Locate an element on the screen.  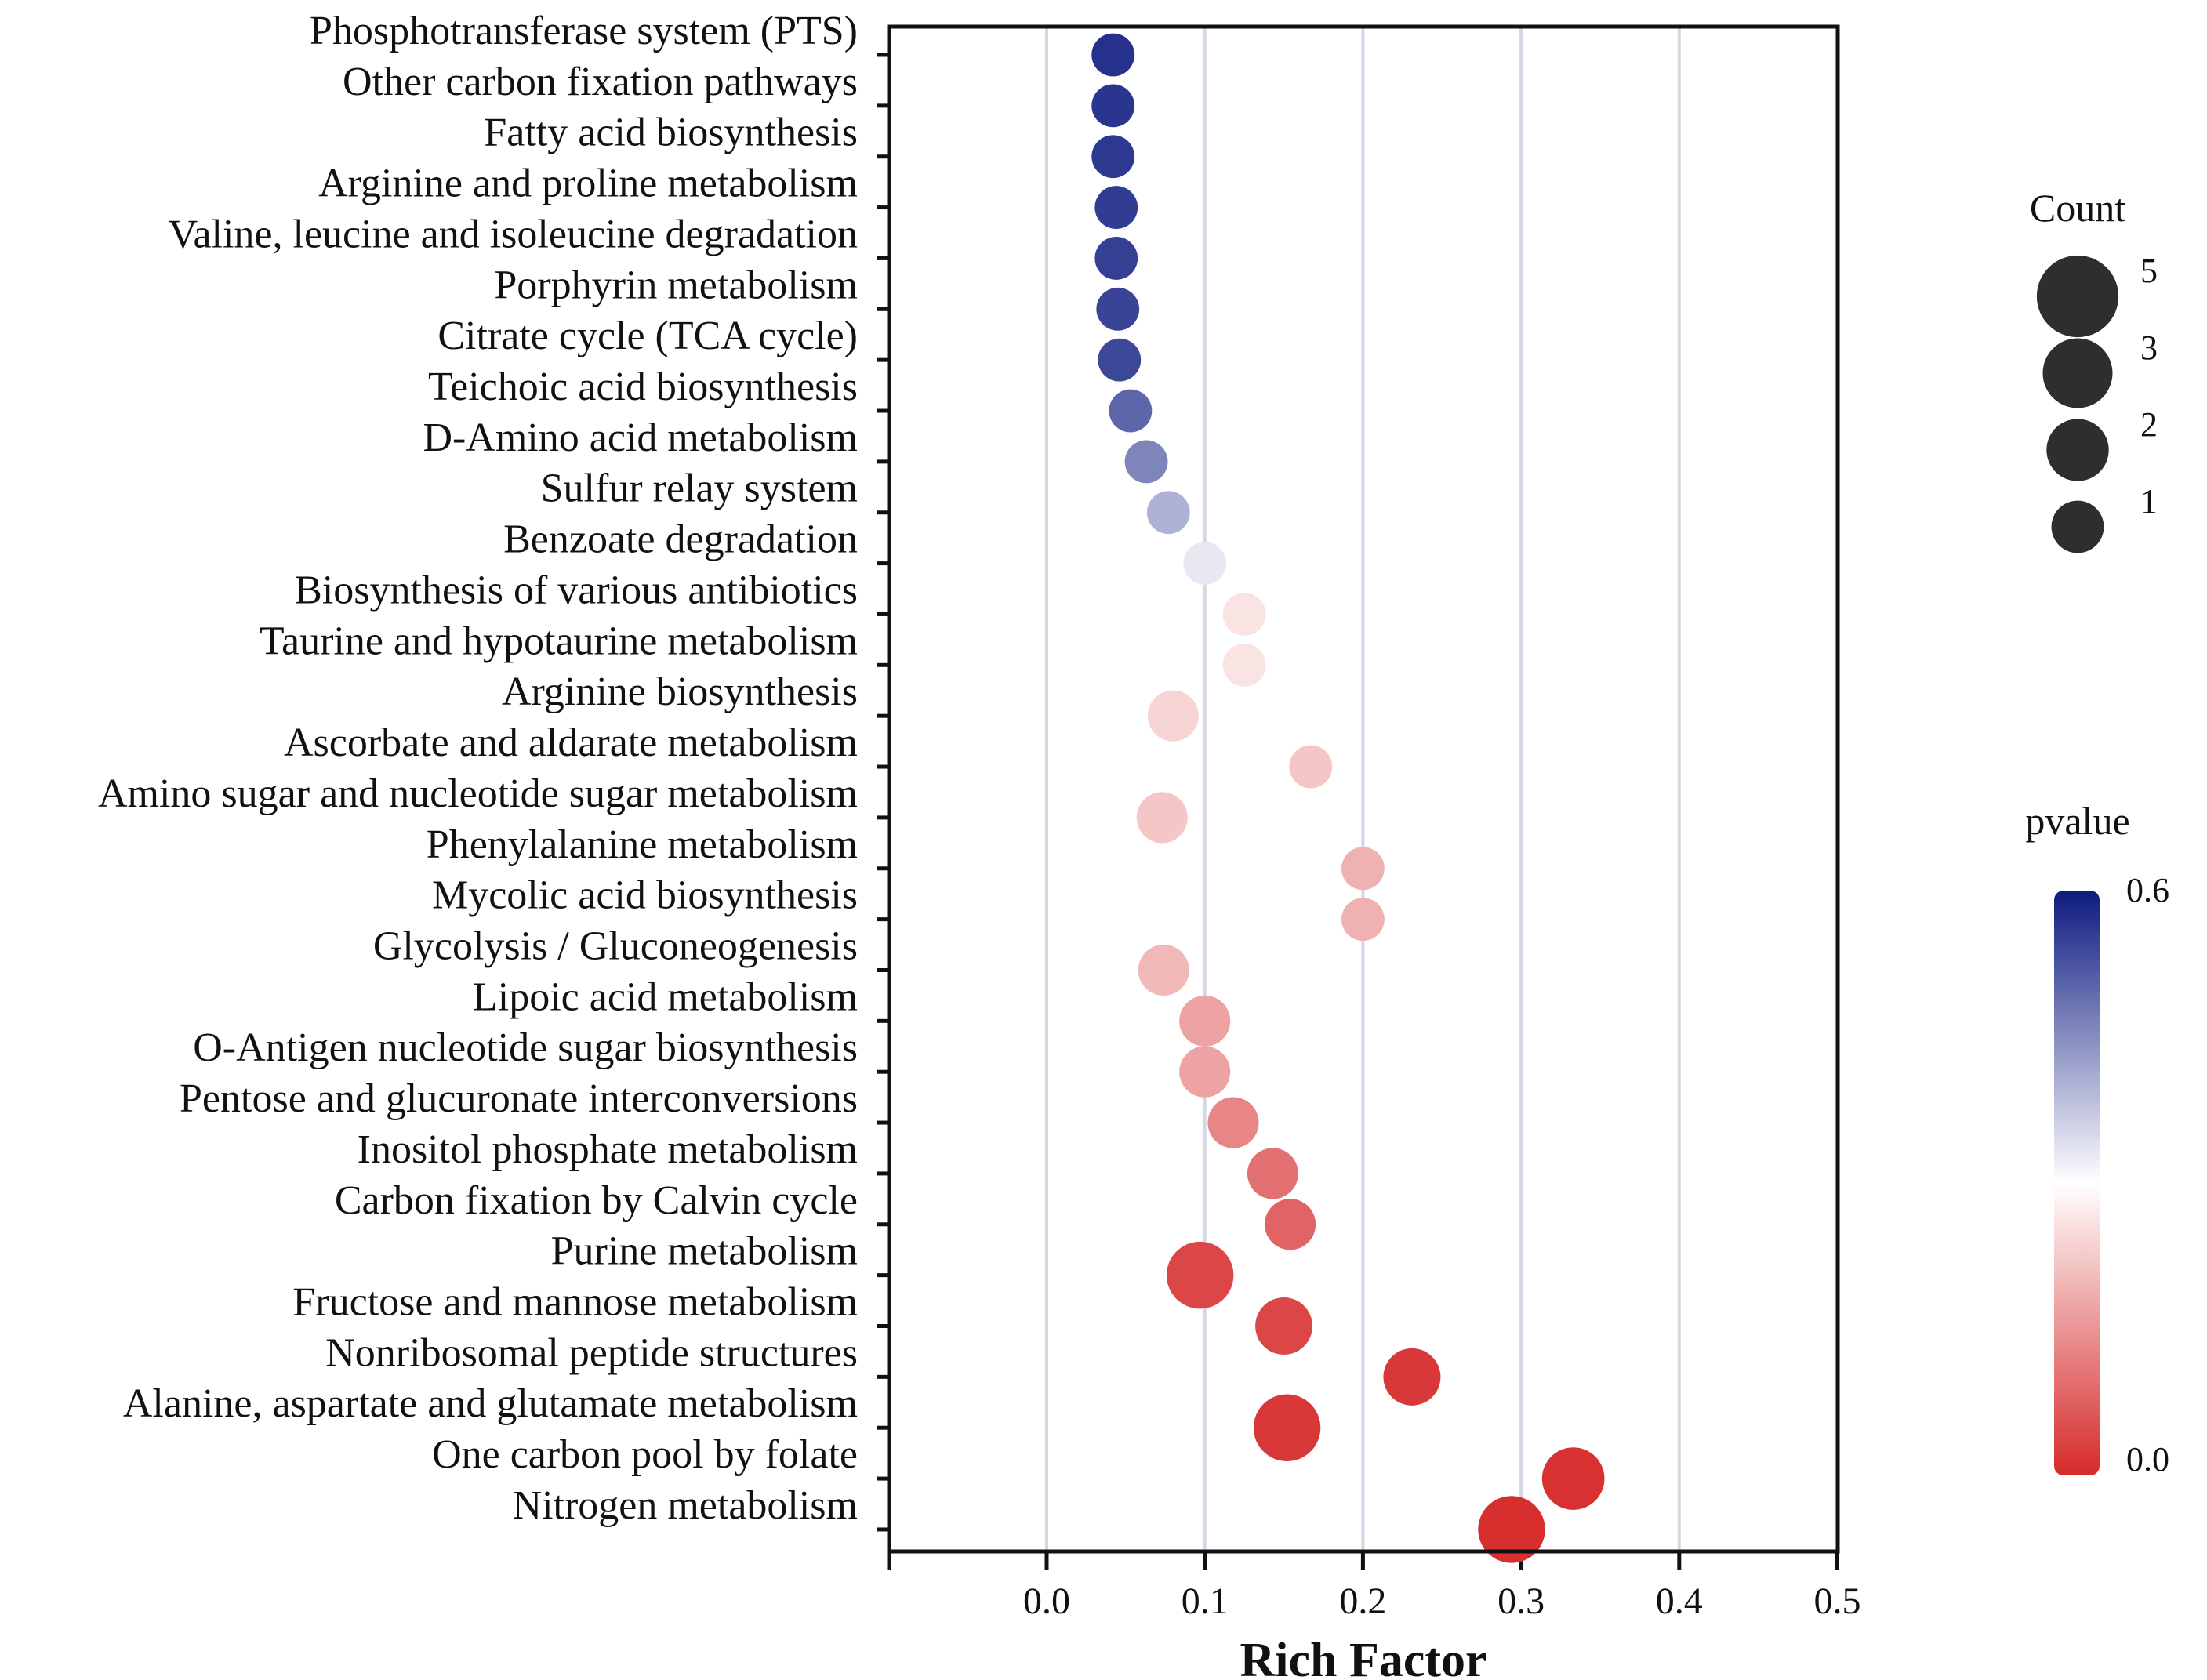
category-label: Teichoic acid biosynthesis is located at coordinates (643, 387).